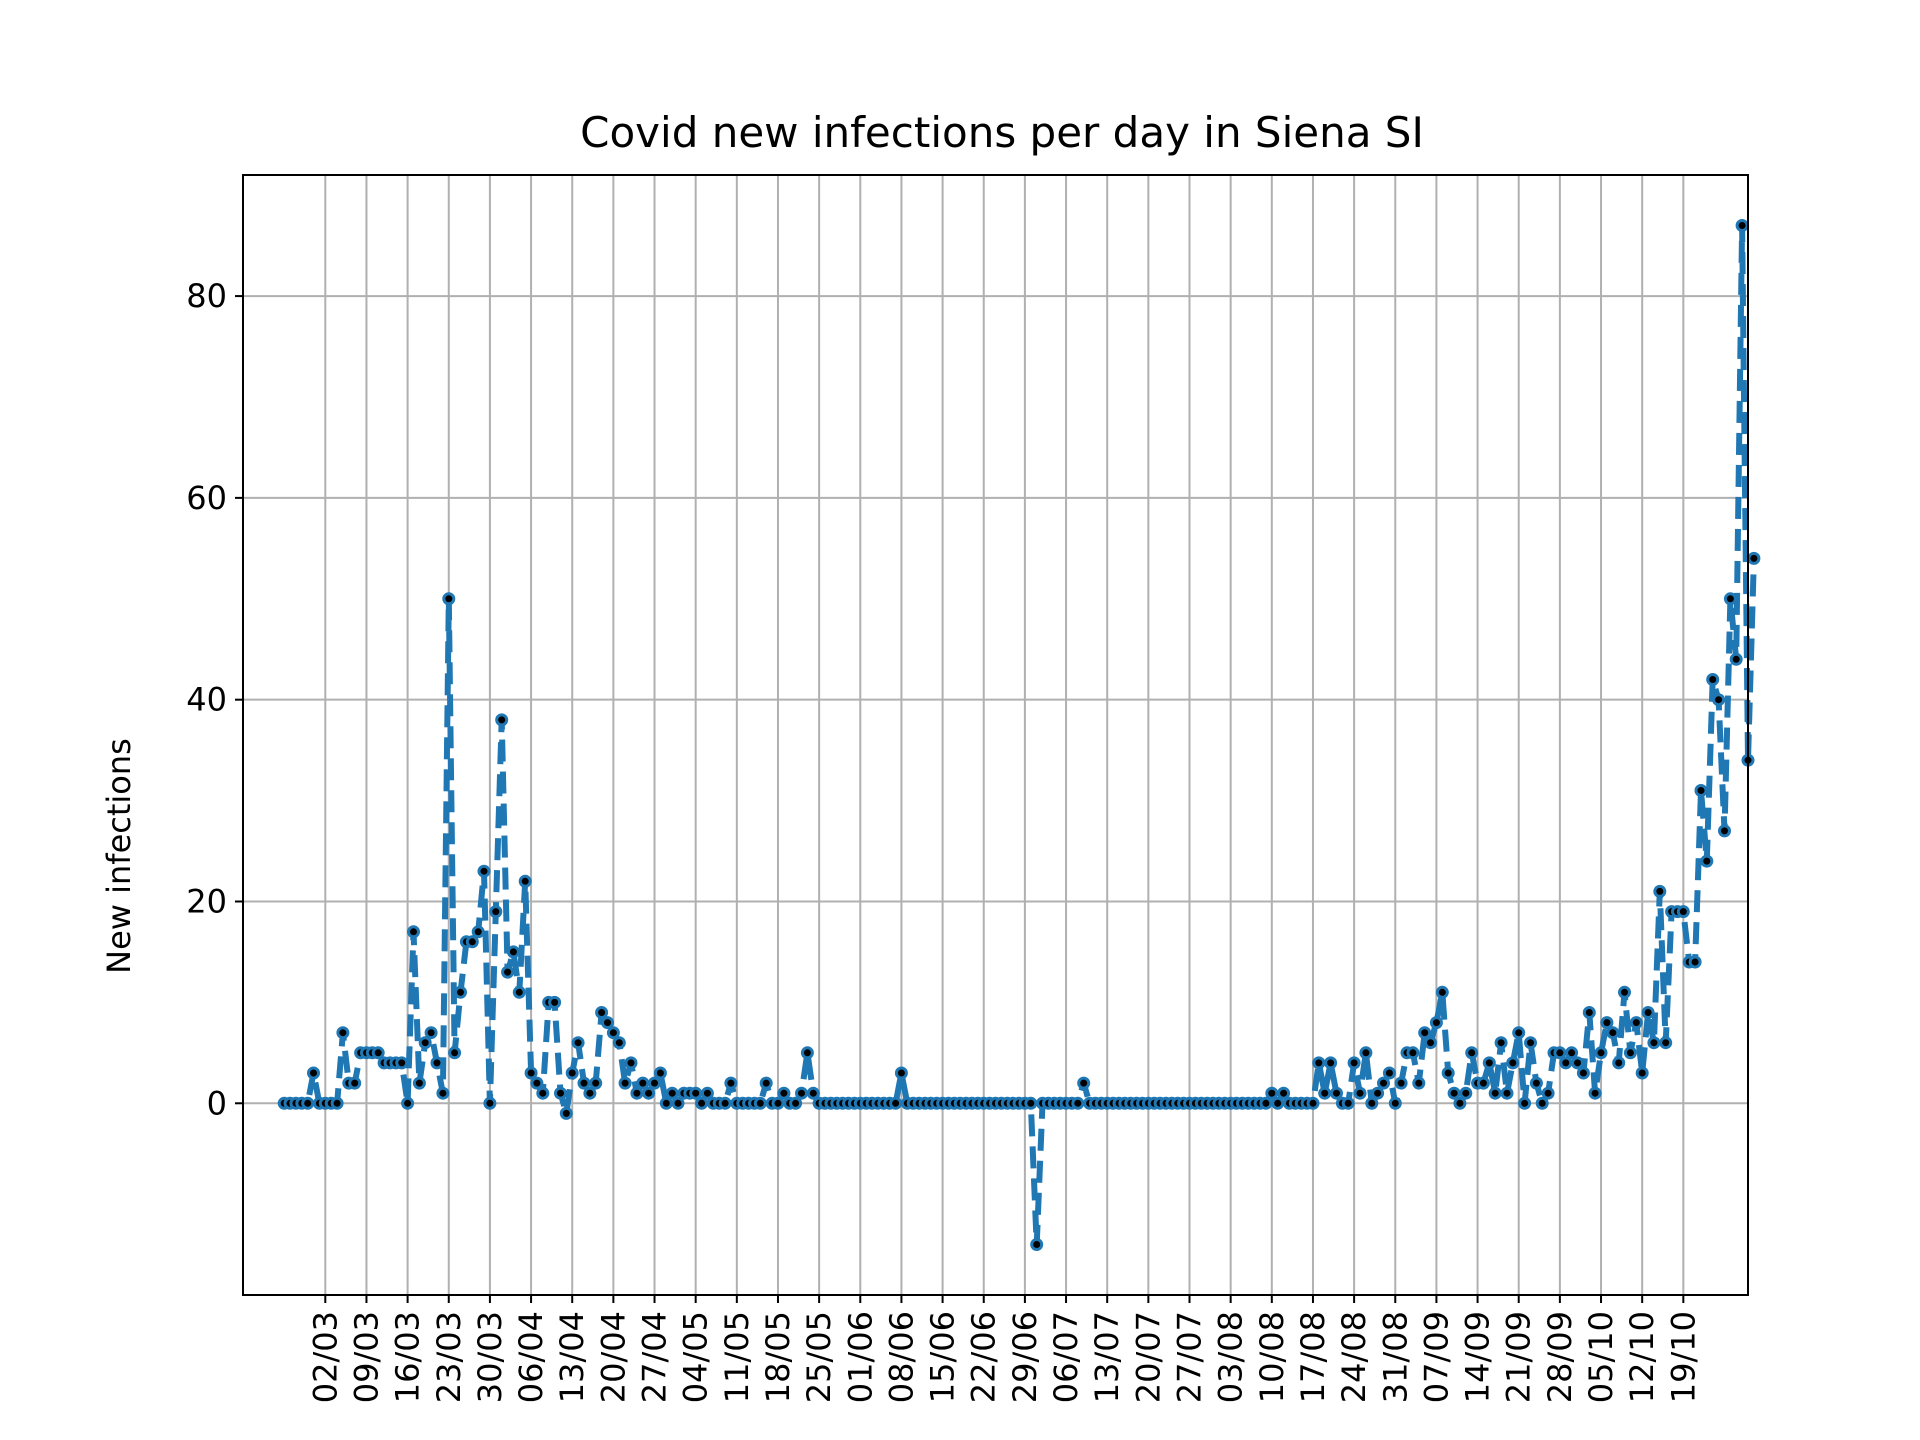 The height and width of the screenshot is (1440, 1920). What do you see at coordinates (819, 1357) in the screenshot?
I see `x-tick-label: 25/05` at bounding box center [819, 1357].